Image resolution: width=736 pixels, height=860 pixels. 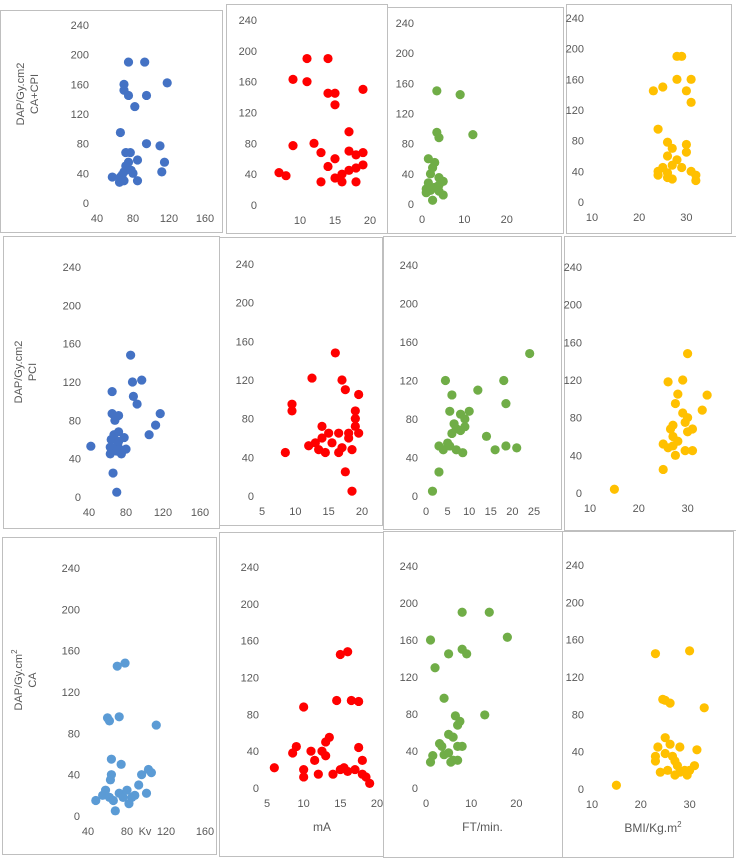 What do you see at coordinates (35, 94) in the screenshot?
I see `row-label-line2: CA+CPI` at bounding box center [35, 94].